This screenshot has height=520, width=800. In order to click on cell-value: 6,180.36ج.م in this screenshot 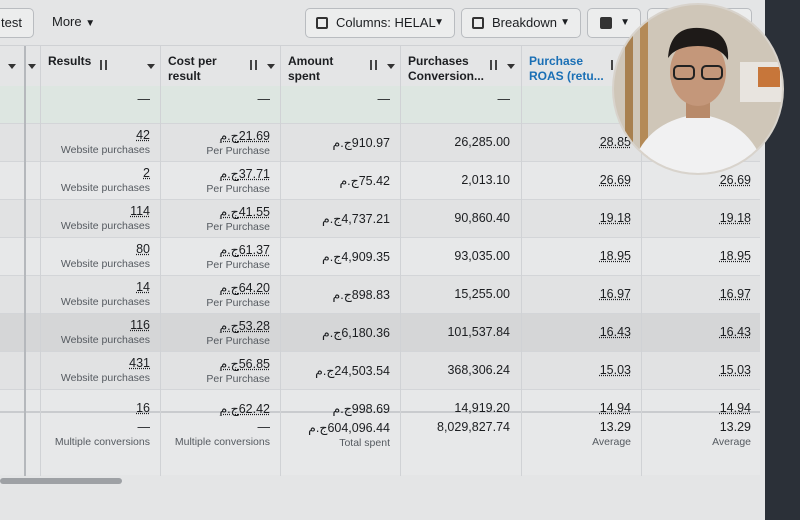, I will do `click(356, 333)`.